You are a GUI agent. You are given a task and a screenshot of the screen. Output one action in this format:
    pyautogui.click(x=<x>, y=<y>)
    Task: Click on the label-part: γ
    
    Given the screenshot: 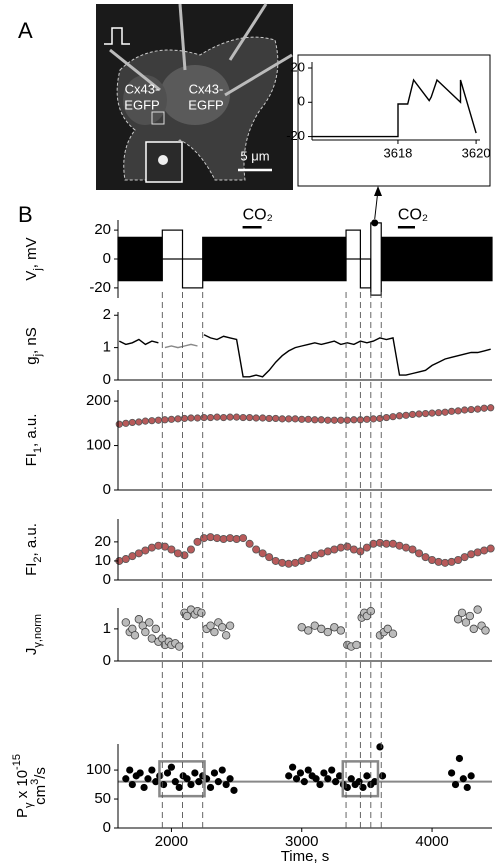 What is the action you would take?
    pyautogui.click(x=29, y=805)
    